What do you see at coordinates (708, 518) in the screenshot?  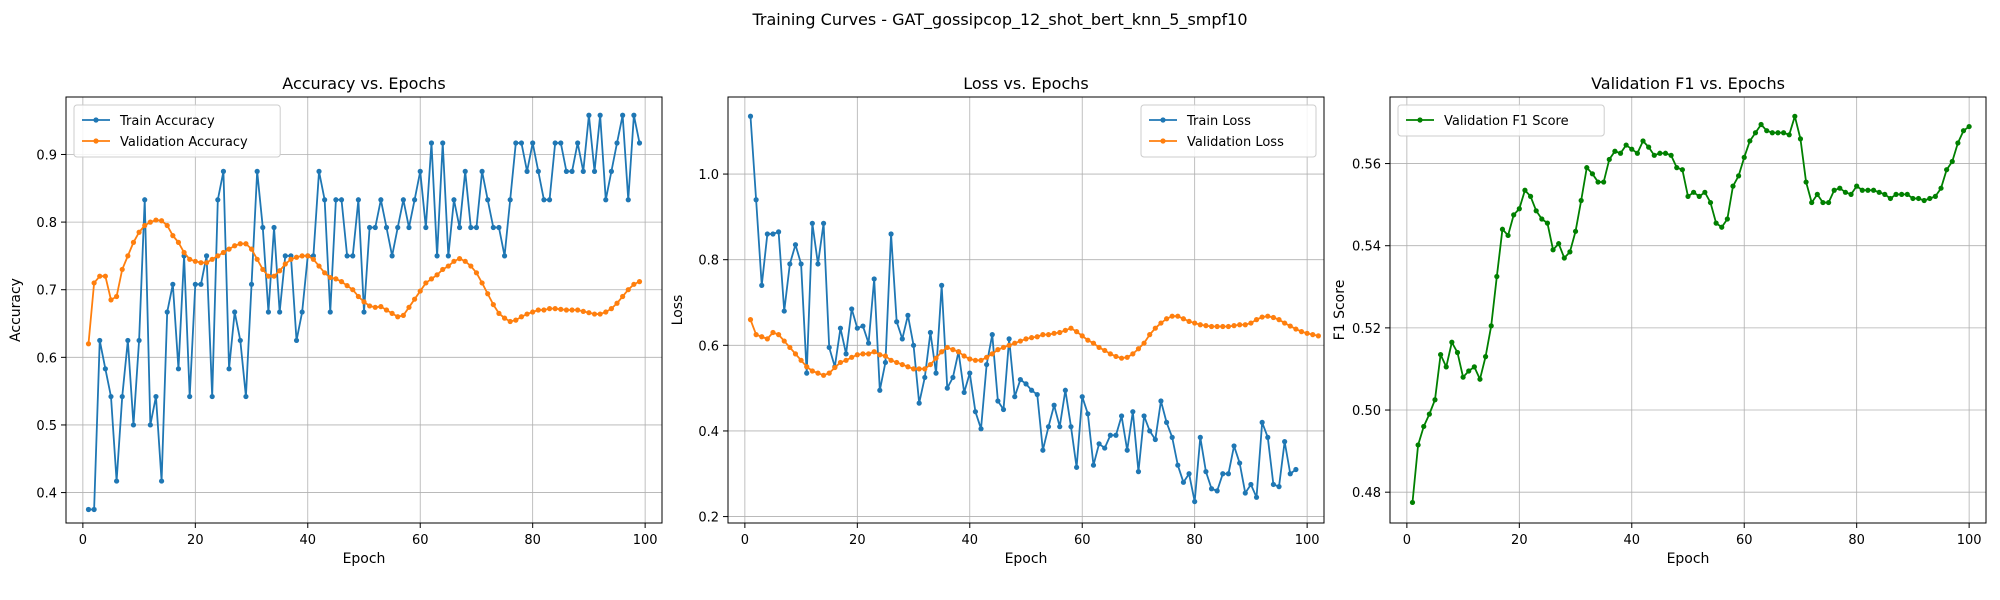 I see `loss-y-tick-label: 0.2` at bounding box center [708, 518].